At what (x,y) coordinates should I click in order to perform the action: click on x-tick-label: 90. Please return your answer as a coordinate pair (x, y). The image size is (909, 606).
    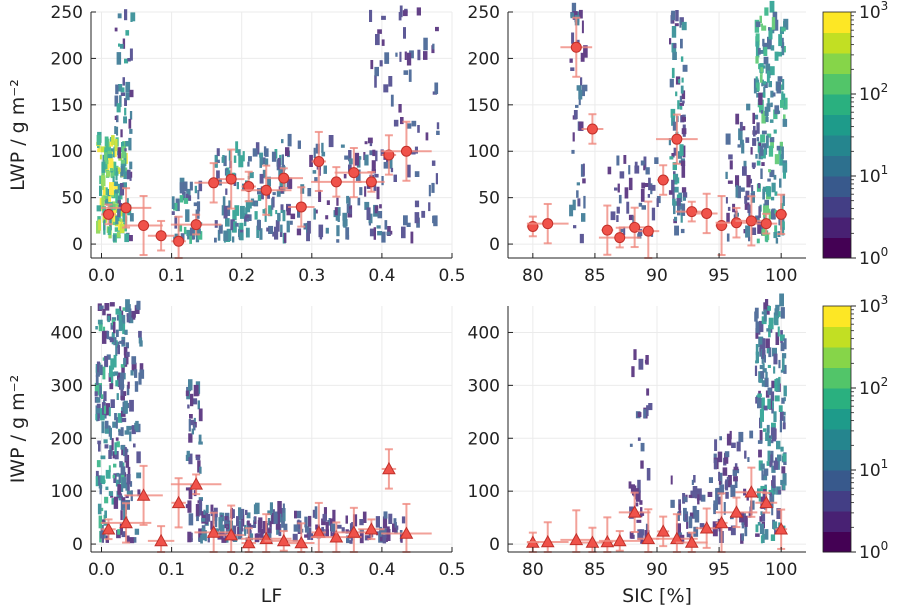
    Looking at the image, I should click on (657, 570).